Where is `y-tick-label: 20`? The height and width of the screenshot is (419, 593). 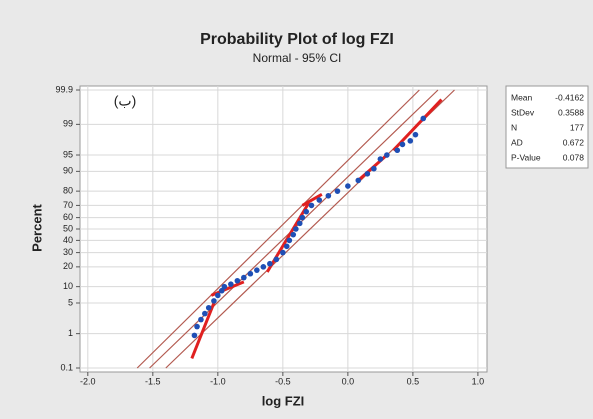
y-tick-label: 20 is located at coordinates (68, 266).